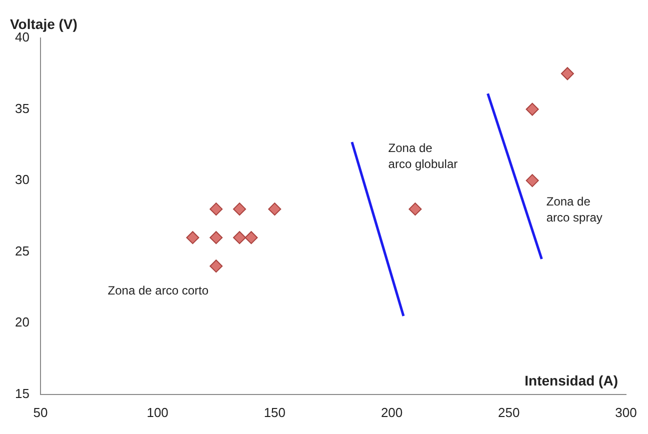 This screenshot has height=434, width=648. What do you see at coordinates (574, 209) in the screenshot?
I see `annotation: Zona de arco spray` at bounding box center [574, 209].